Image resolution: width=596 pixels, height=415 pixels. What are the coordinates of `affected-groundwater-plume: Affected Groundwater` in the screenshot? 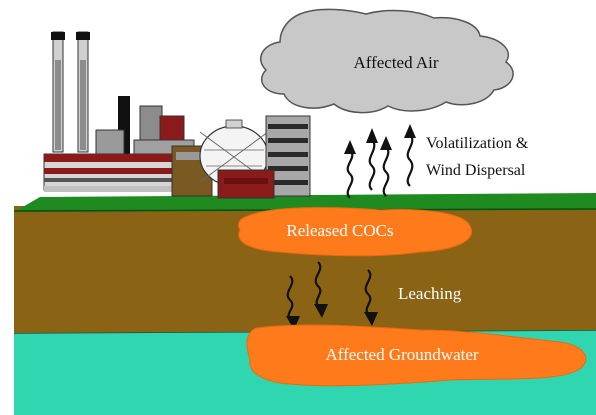 It's located at (416, 355).